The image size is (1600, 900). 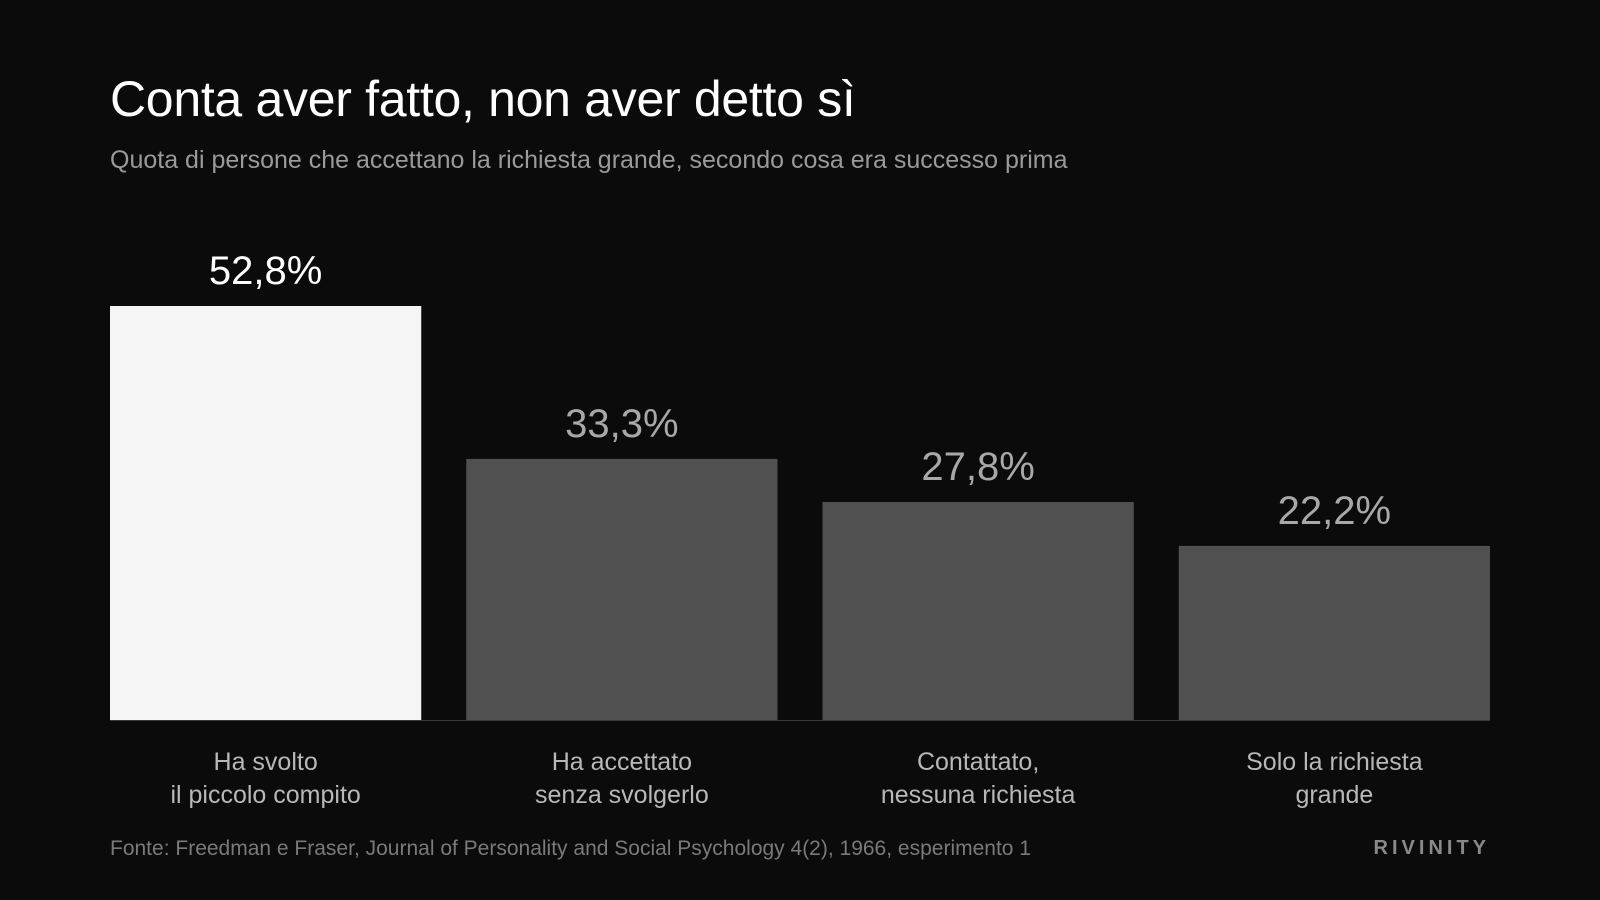 What do you see at coordinates (1334, 511) in the screenshot?
I see `value-label-4: 22,2%` at bounding box center [1334, 511].